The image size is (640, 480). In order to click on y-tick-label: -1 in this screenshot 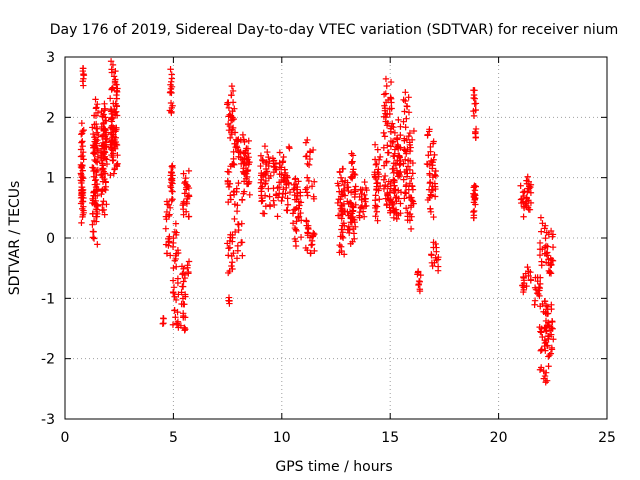, I will do `click(48, 299)`.